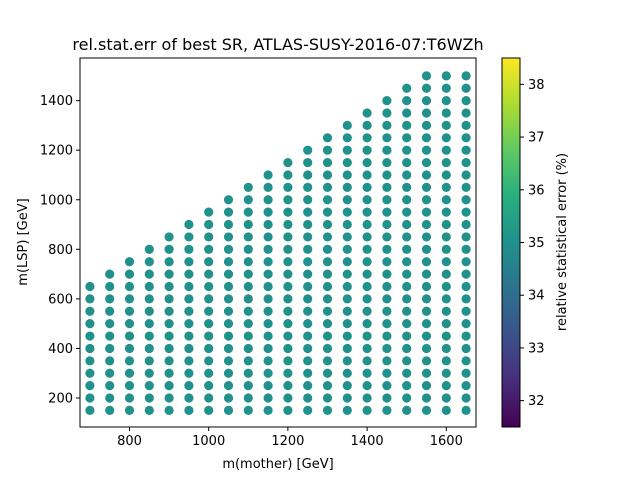 This screenshot has height=484, width=640. I want to click on x-tick-label: 800, so click(129, 441).